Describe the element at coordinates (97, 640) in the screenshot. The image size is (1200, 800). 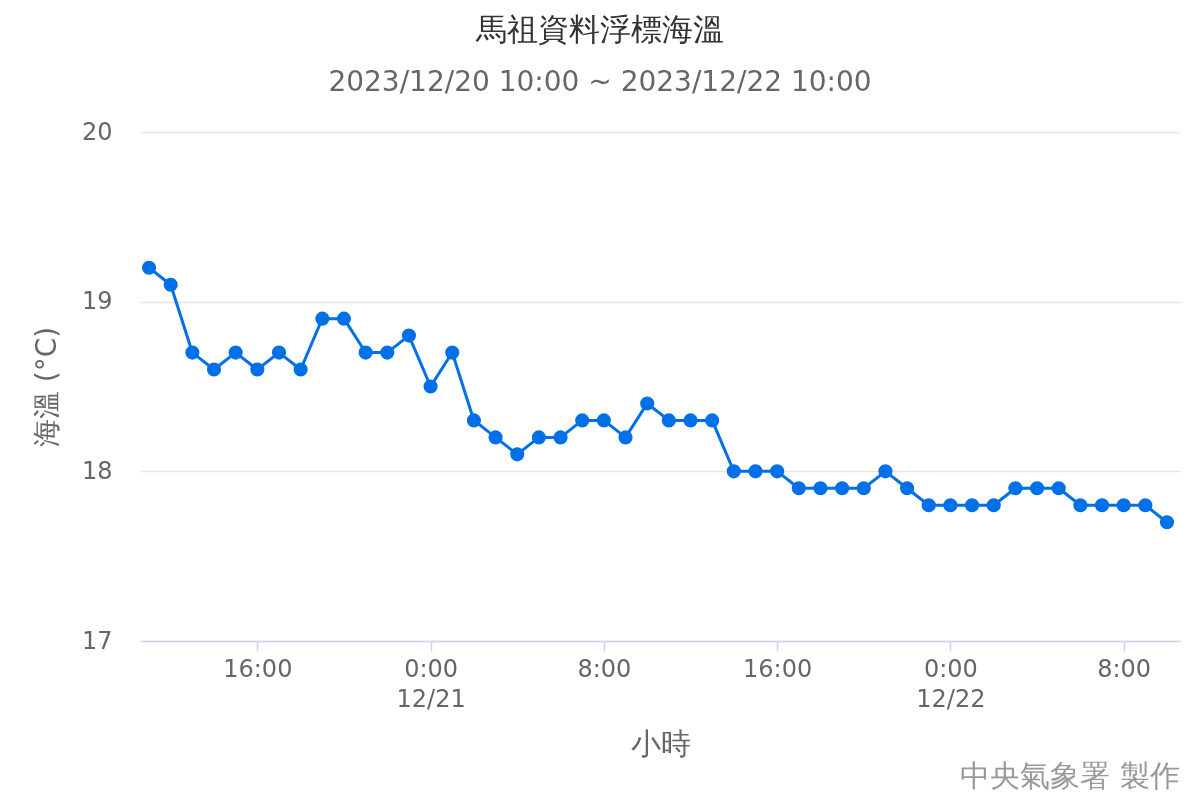
I see `y-tick-label: 17` at that location.